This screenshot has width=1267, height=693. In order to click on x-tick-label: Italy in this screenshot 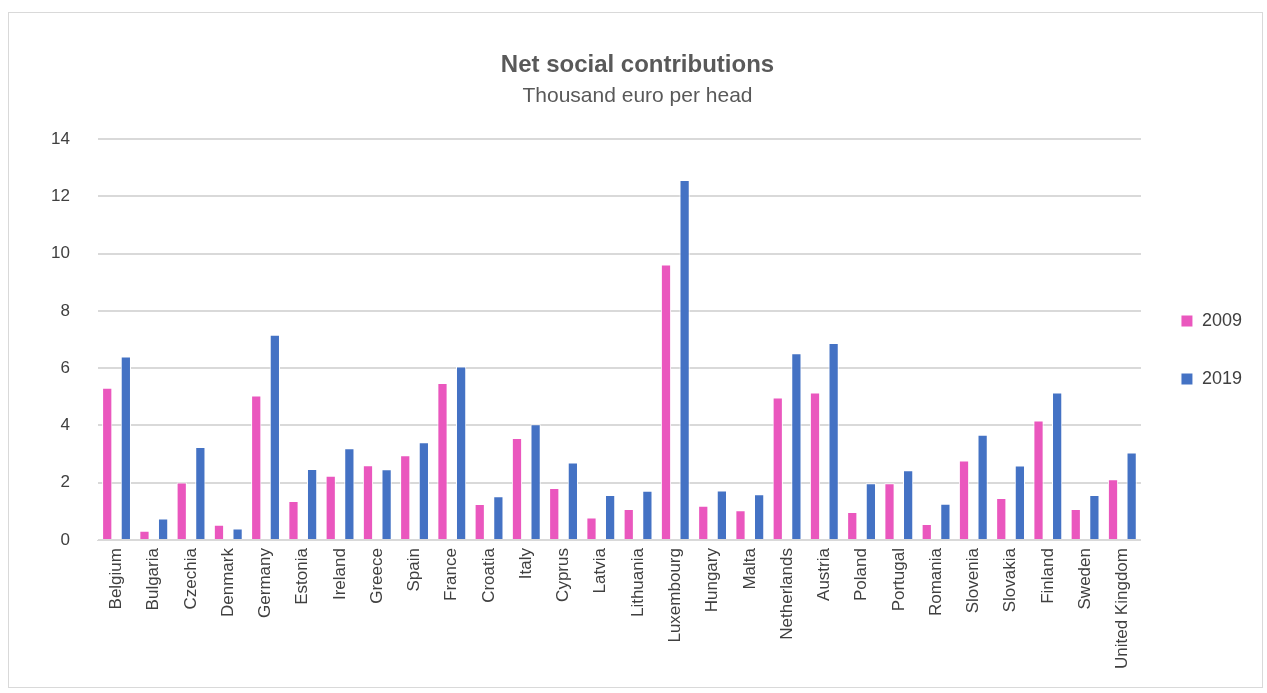, I will do `click(525, 563)`.